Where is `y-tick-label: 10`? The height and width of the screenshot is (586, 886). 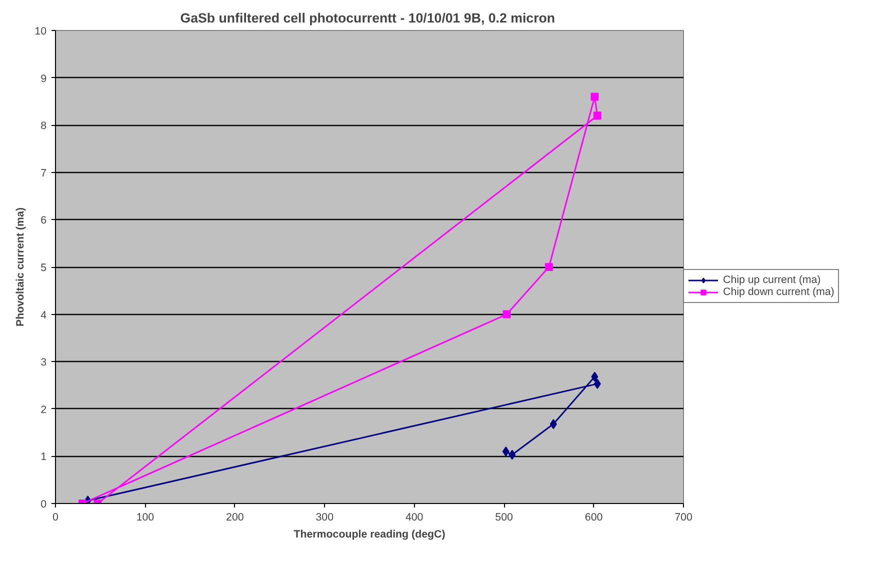 y-tick-label: 10 is located at coordinates (40, 32).